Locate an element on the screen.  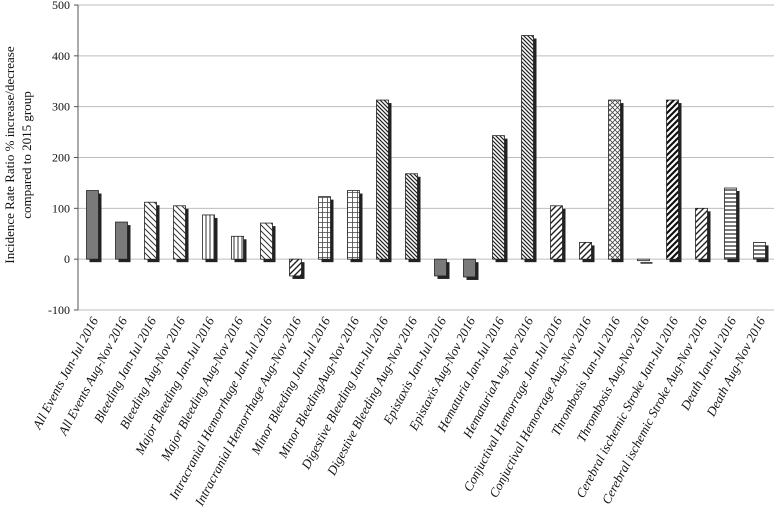
y-tick-labels: -100 0 100 200 300 400 500 is located at coordinates (59, 158).